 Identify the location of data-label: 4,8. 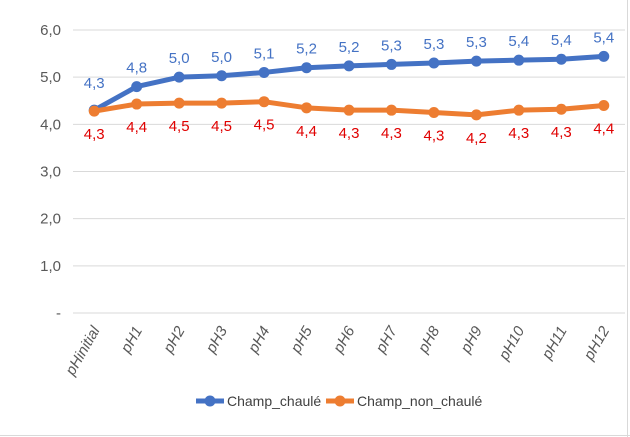
(136, 68).